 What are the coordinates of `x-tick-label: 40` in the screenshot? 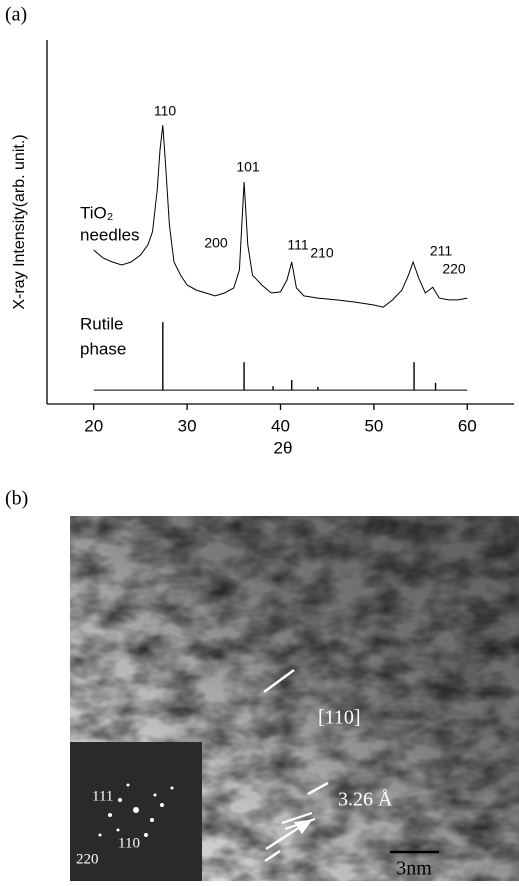 It's located at (280, 425).